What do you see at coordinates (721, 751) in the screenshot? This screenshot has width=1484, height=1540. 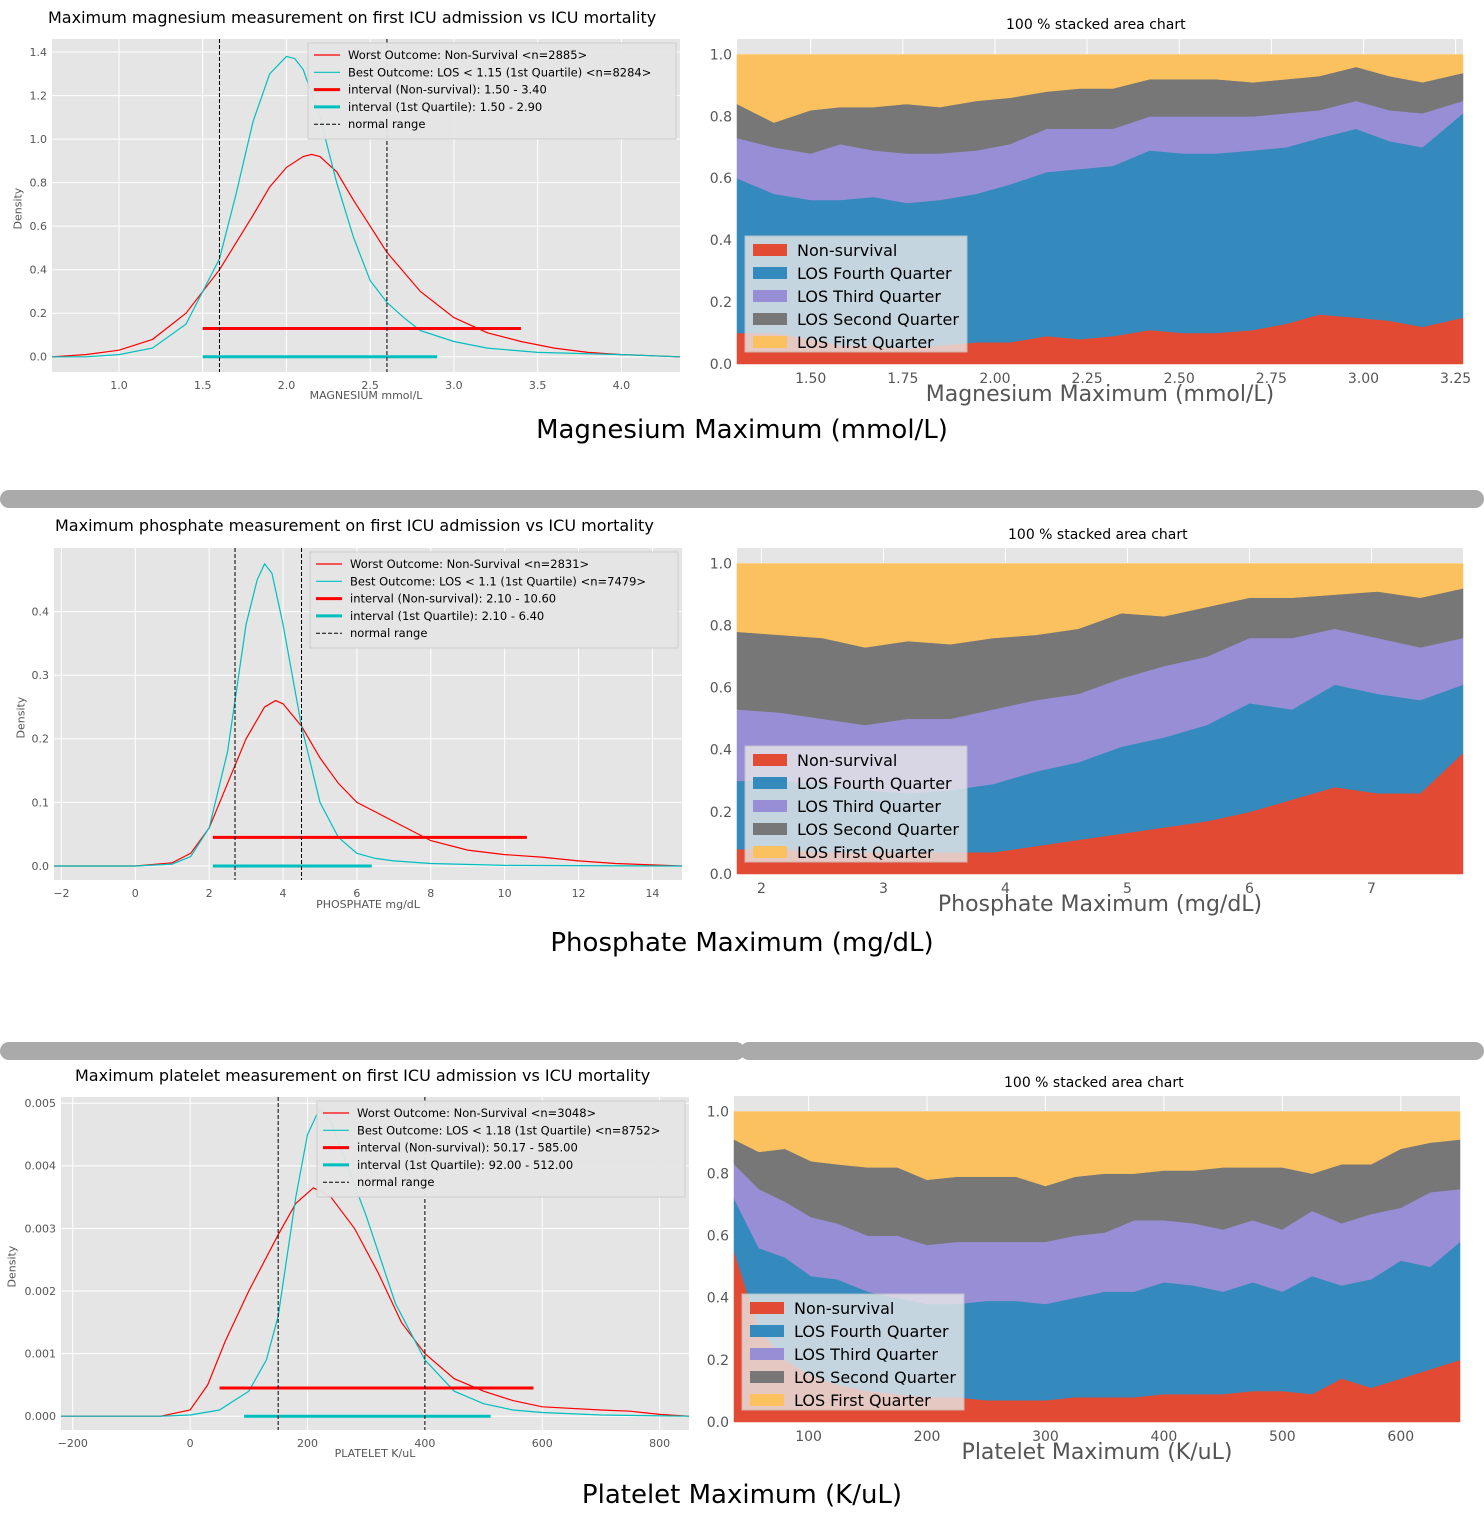 I see `ph_area-y-tick-label: 0.4` at bounding box center [721, 751].